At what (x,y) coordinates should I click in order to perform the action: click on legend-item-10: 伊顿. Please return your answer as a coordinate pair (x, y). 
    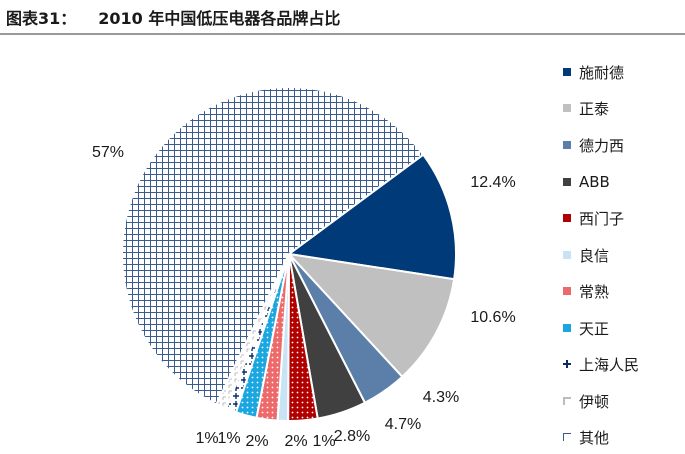
    Looking at the image, I should click on (586, 401).